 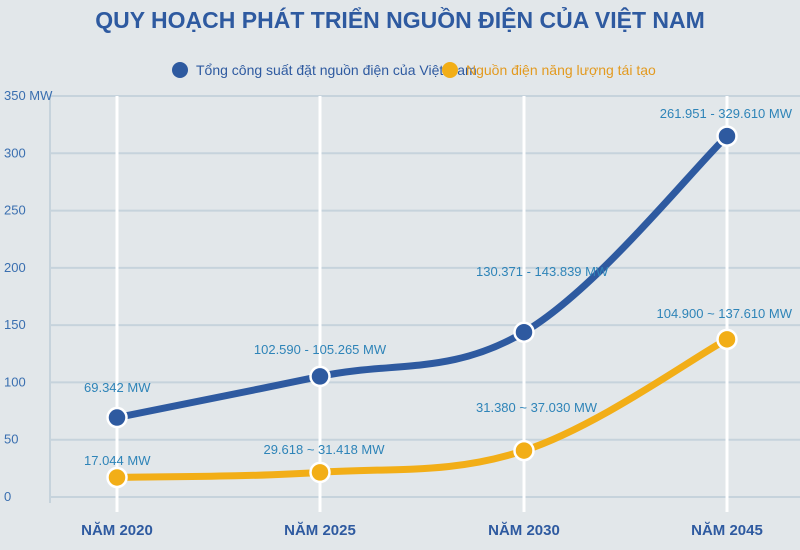 I want to click on y-tick-label: 150, so click(x=15, y=324).